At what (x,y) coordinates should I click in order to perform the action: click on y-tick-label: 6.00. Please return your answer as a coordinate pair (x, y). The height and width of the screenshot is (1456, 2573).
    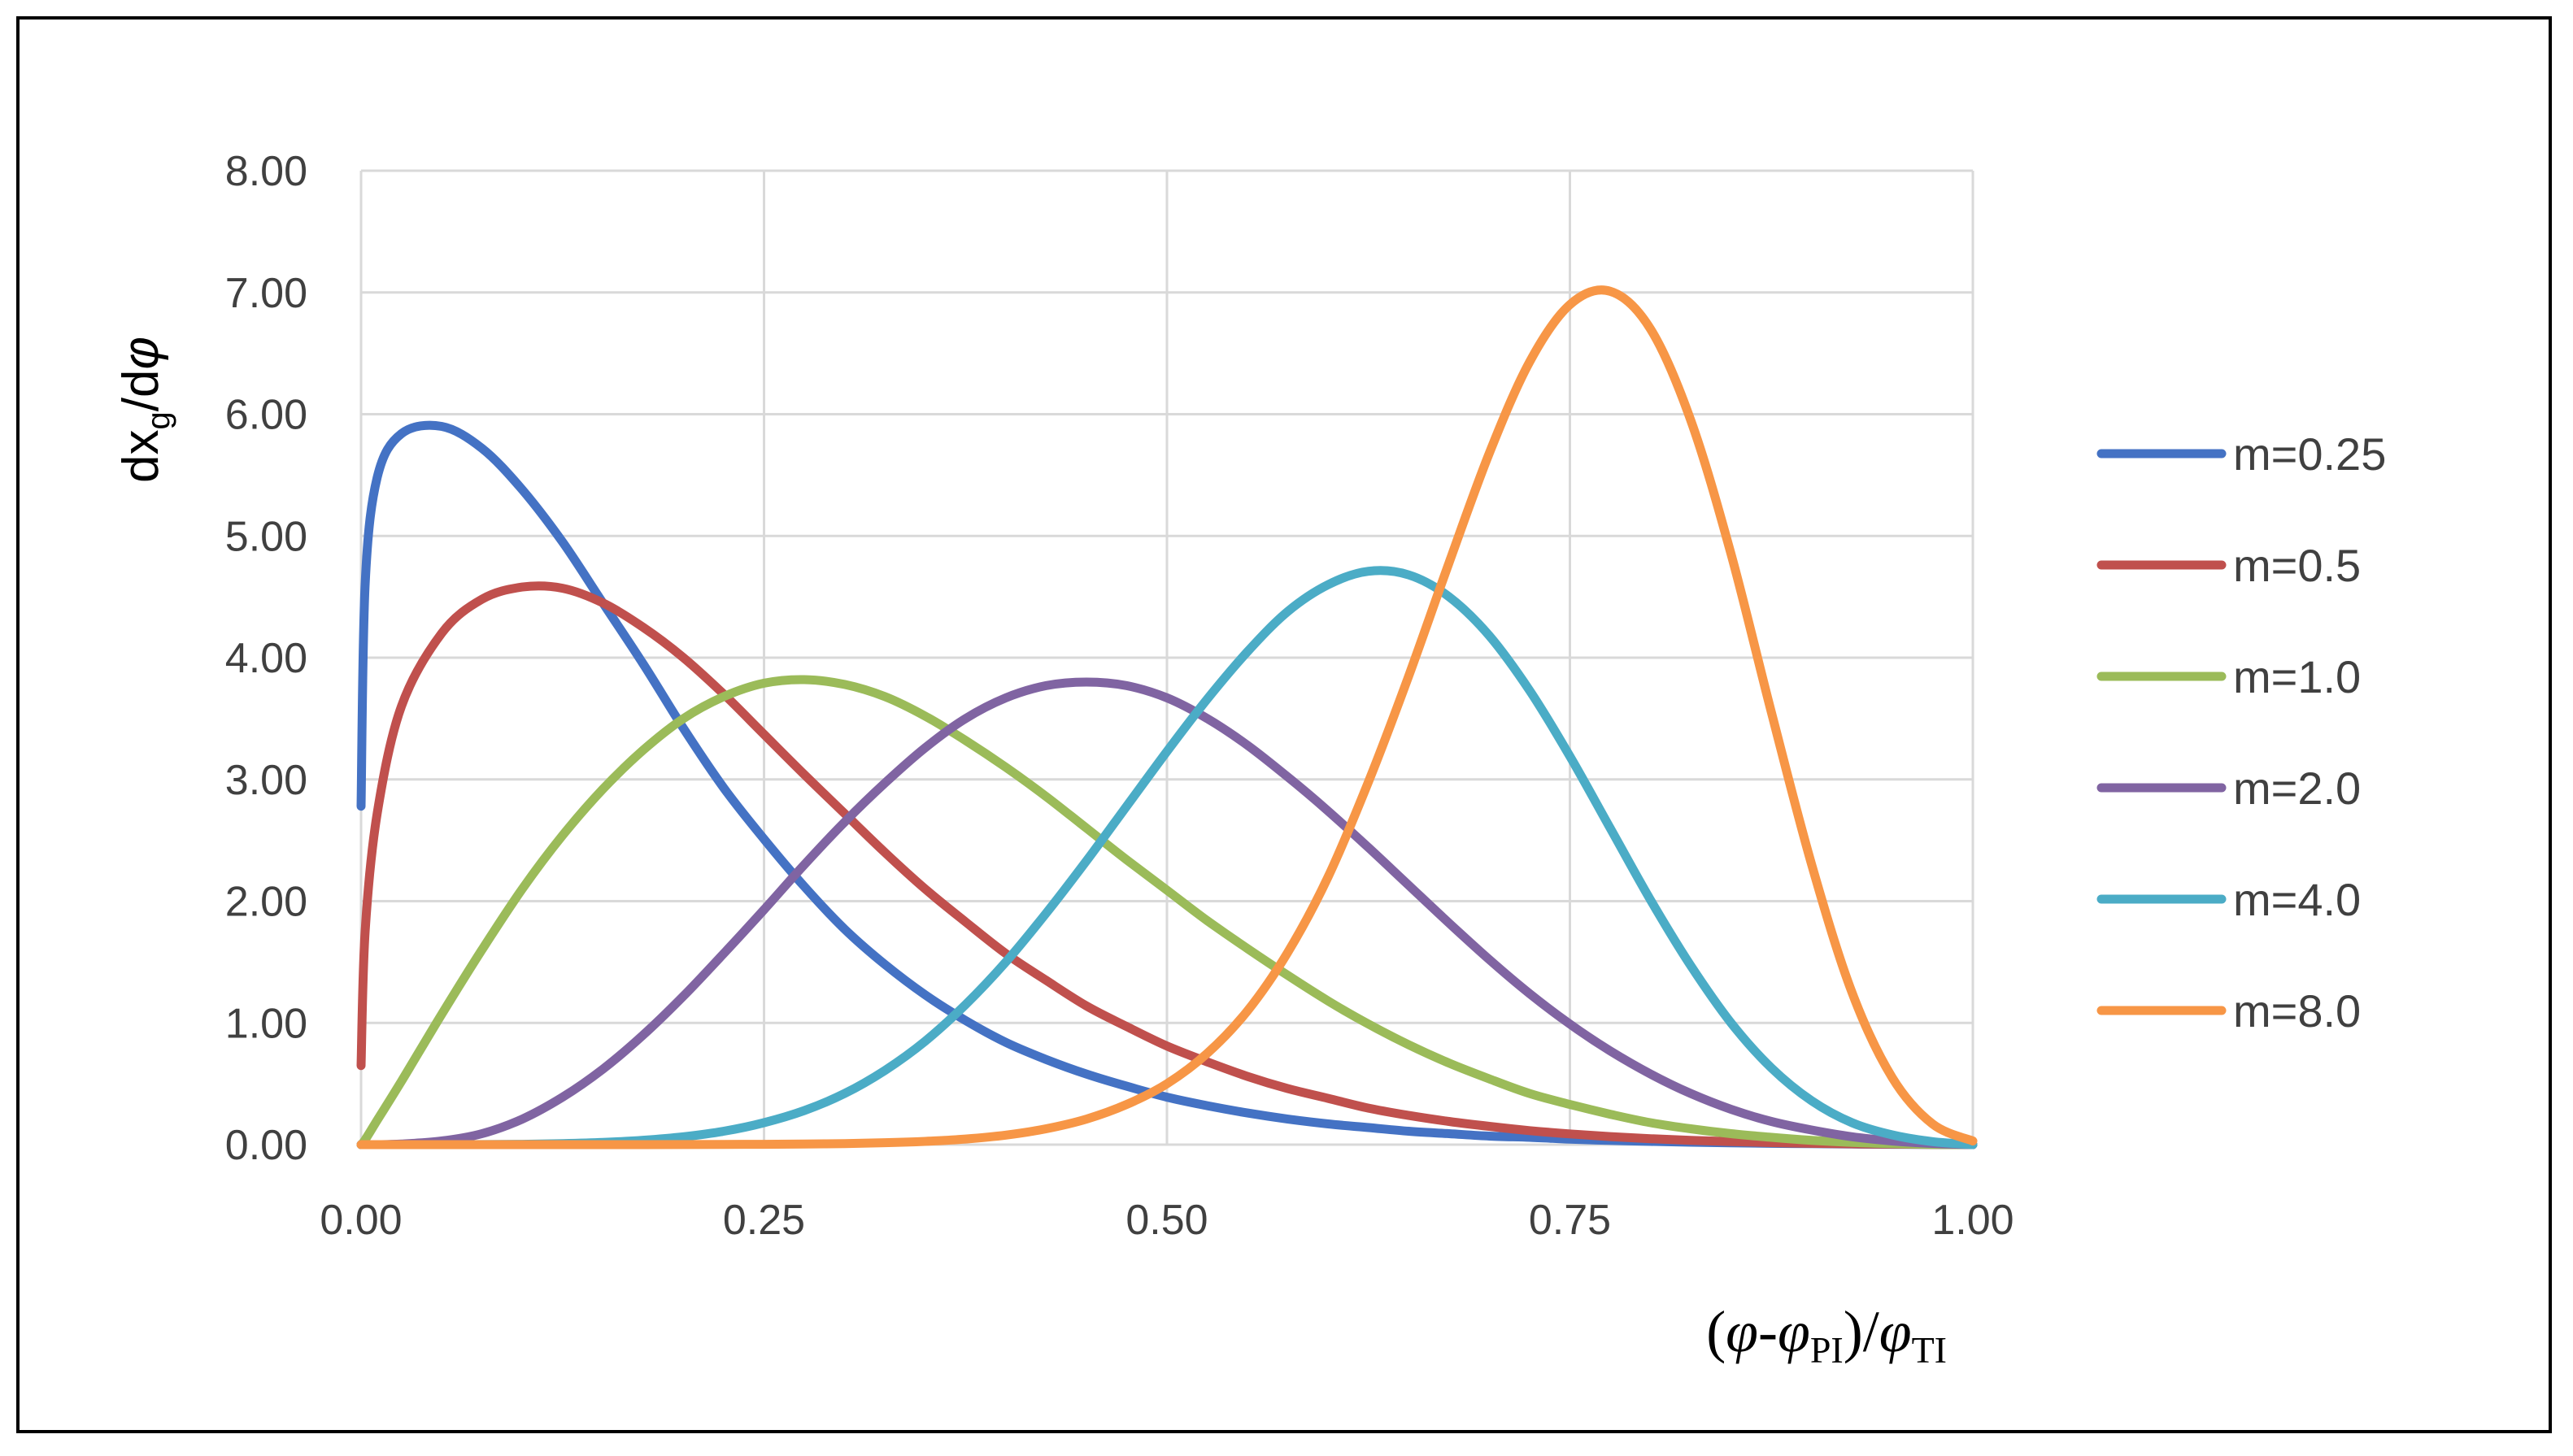
    Looking at the image, I should click on (266, 416).